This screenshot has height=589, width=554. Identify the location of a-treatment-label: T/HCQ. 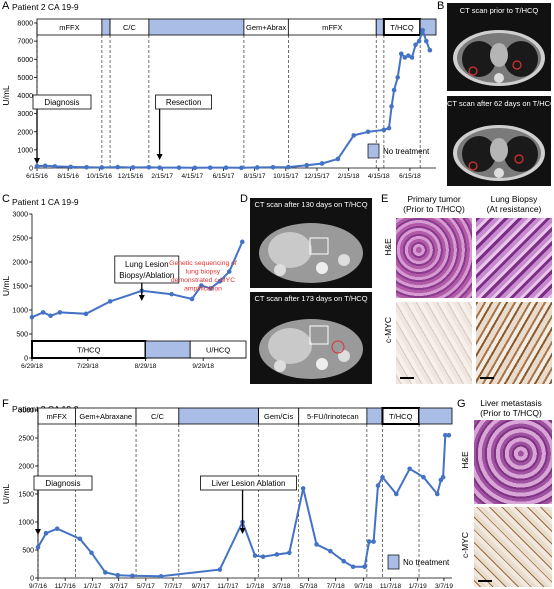
(401, 27).